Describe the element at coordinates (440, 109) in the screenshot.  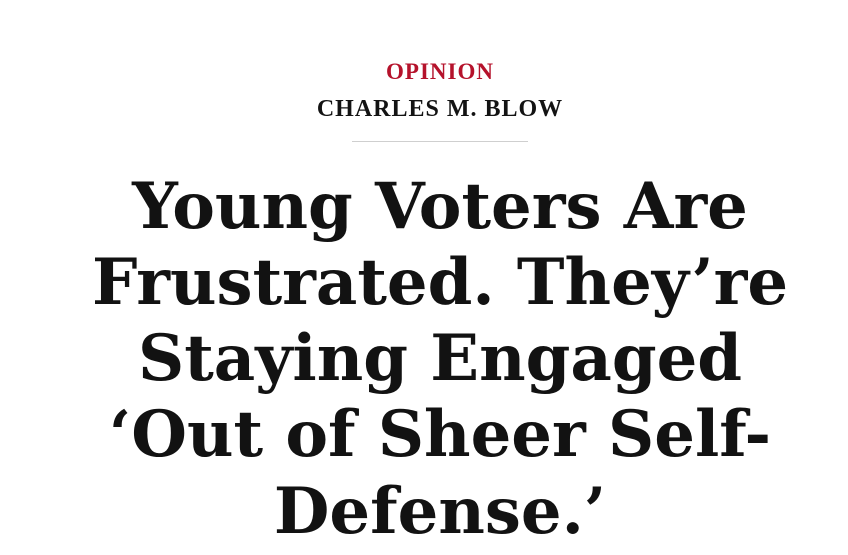
I see `byline-author-link: CHARLES M. BLOW` at that location.